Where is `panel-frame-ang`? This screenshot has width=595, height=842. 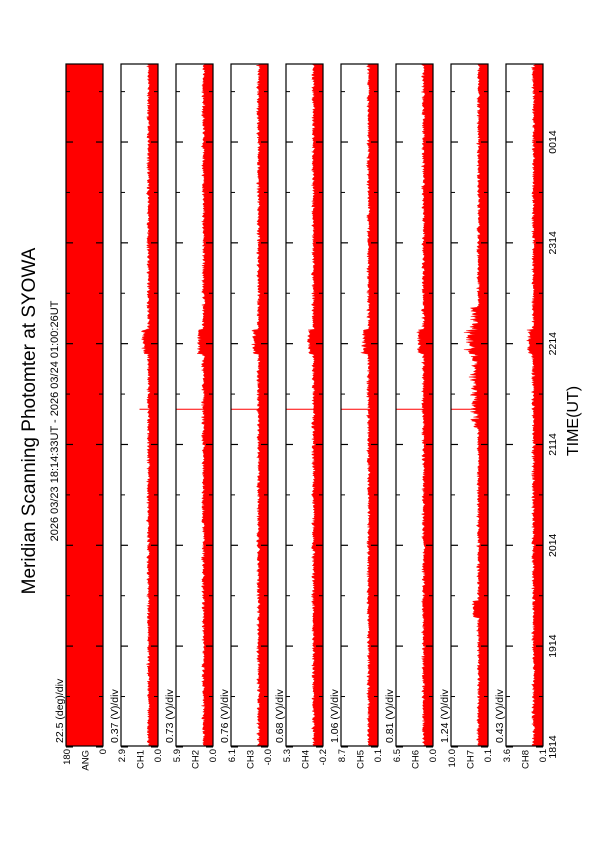 panel-frame-ang is located at coordinates (84, 405).